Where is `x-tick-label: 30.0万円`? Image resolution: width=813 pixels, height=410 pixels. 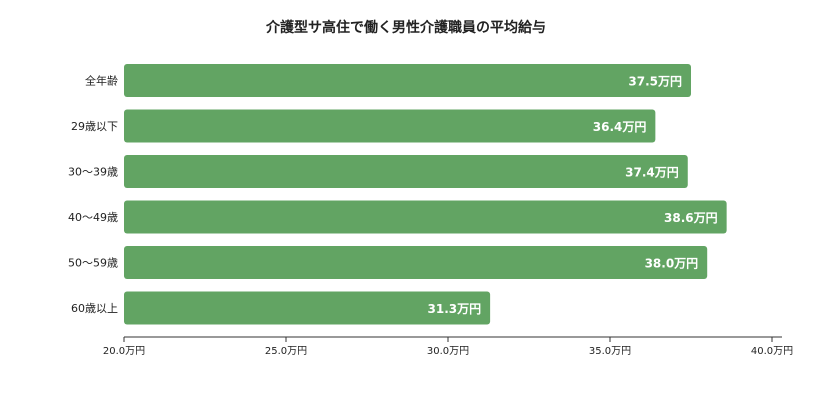
x-tick-label: 30.0万円 is located at coordinates (448, 351).